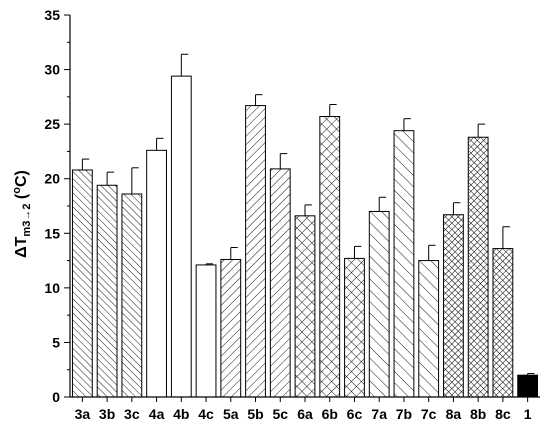  Describe the element at coordinates (21, 178) in the screenshot. I see `y-axis-title-end: C)` at that location.